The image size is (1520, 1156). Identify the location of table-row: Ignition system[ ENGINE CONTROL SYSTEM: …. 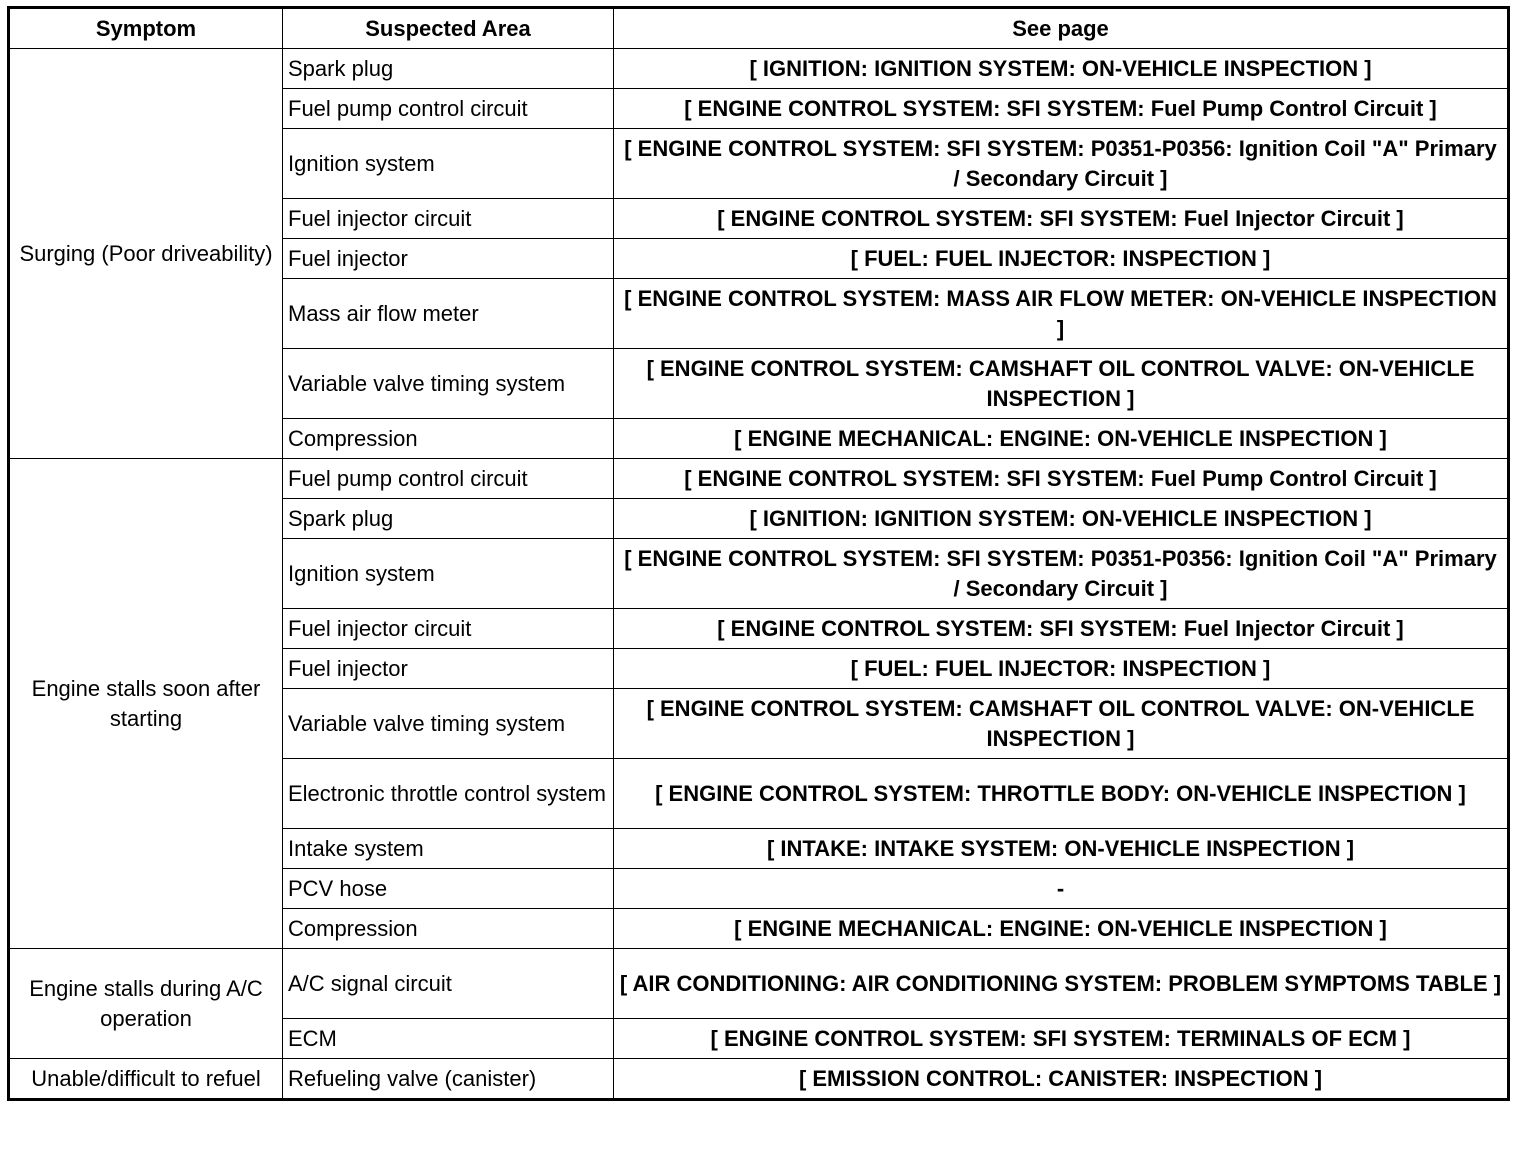
(759, 573).